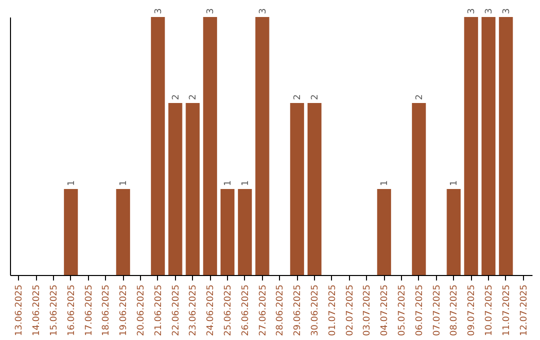  What do you see at coordinates (229, 310) in the screenshot?
I see `x-tick-label: 25.06.2025` at bounding box center [229, 310].